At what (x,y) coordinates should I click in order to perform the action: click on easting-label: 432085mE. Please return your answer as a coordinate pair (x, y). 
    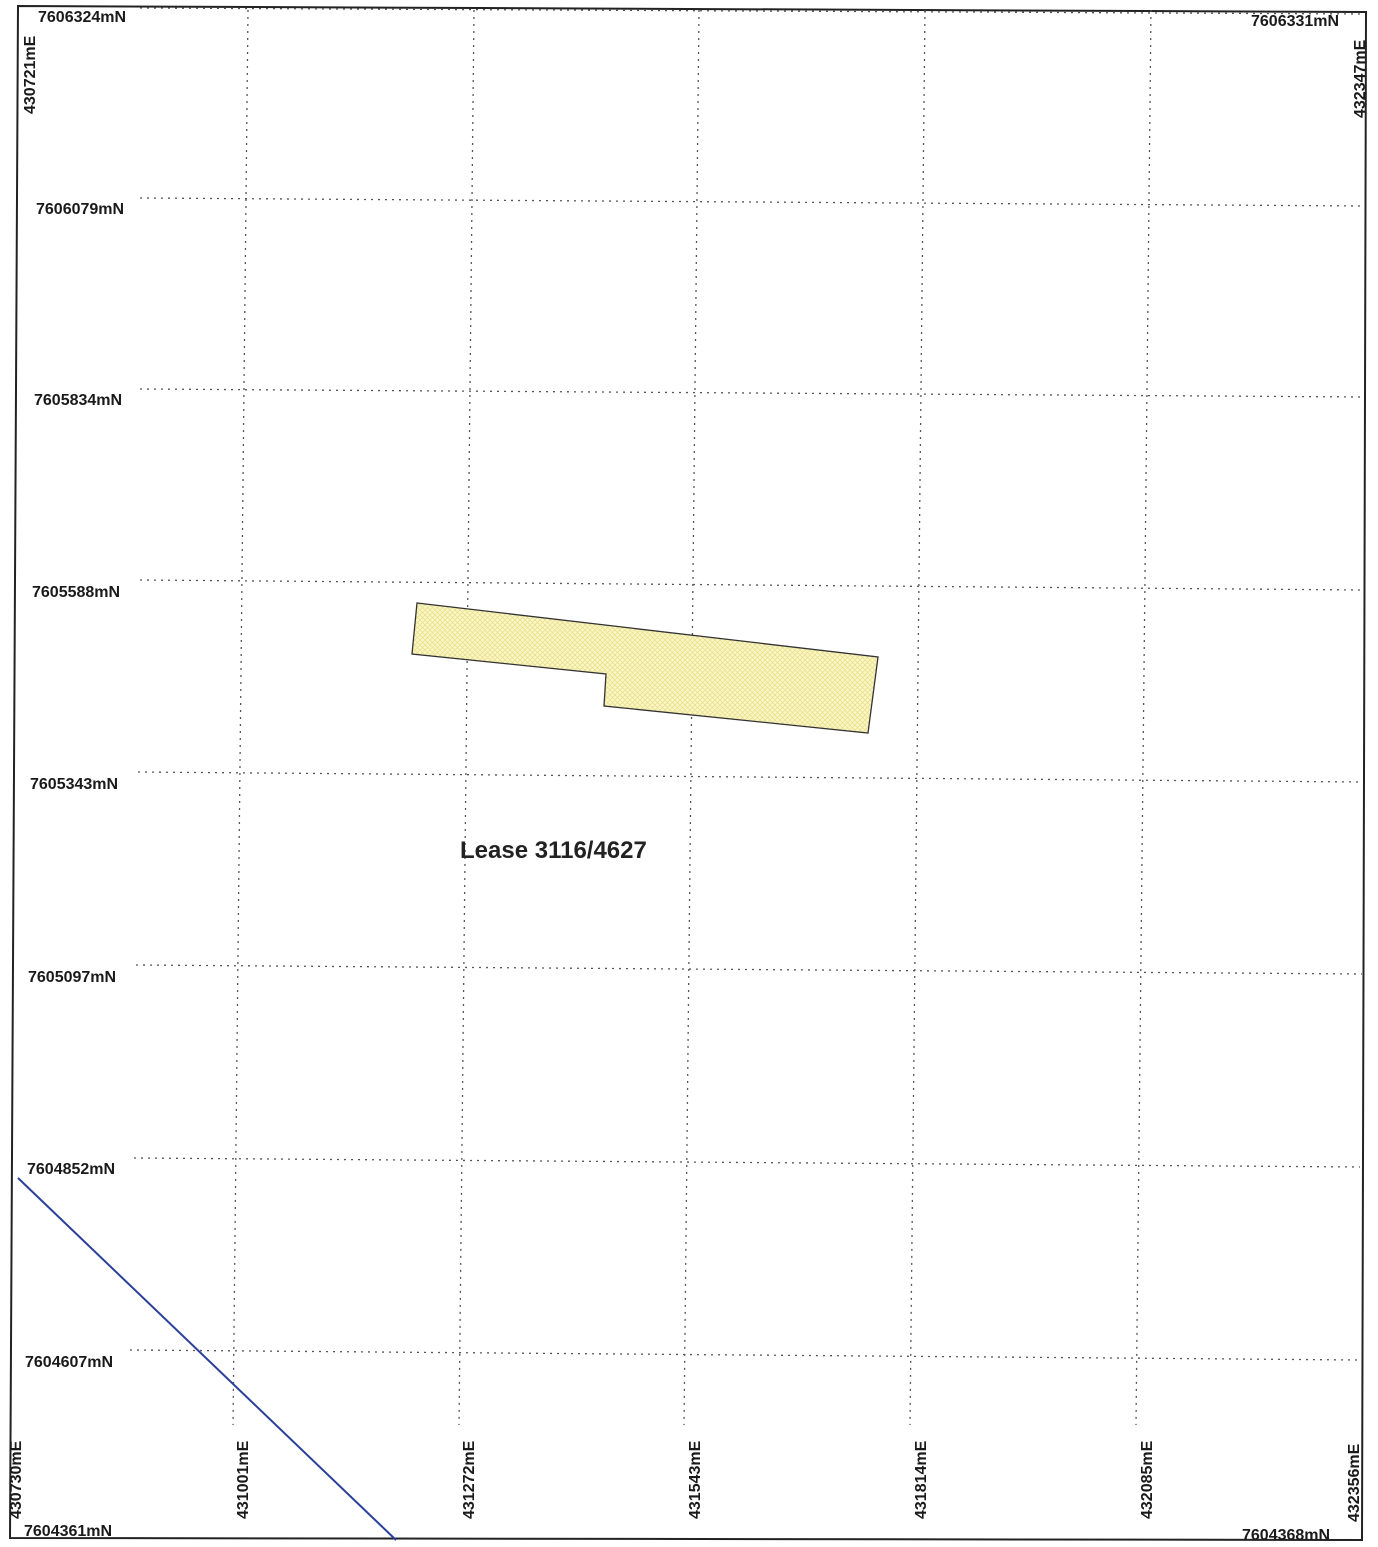
    Looking at the image, I should click on (1147, 1479).